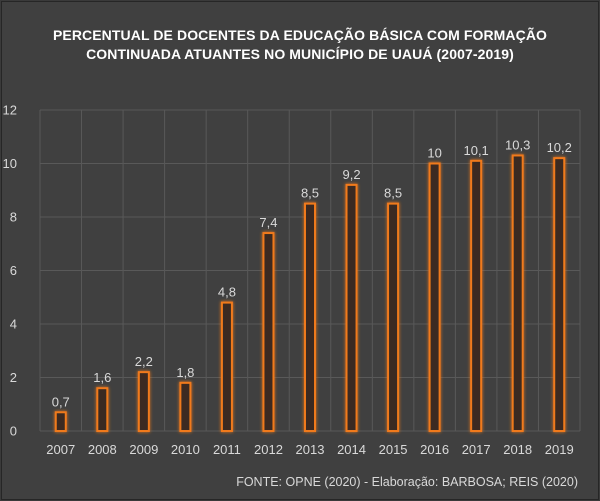 This screenshot has height=501, width=600. What do you see at coordinates (185, 449) in the screenshot?
I see `x-tick-label-2010: 2010` at bounding box center [185, 449].